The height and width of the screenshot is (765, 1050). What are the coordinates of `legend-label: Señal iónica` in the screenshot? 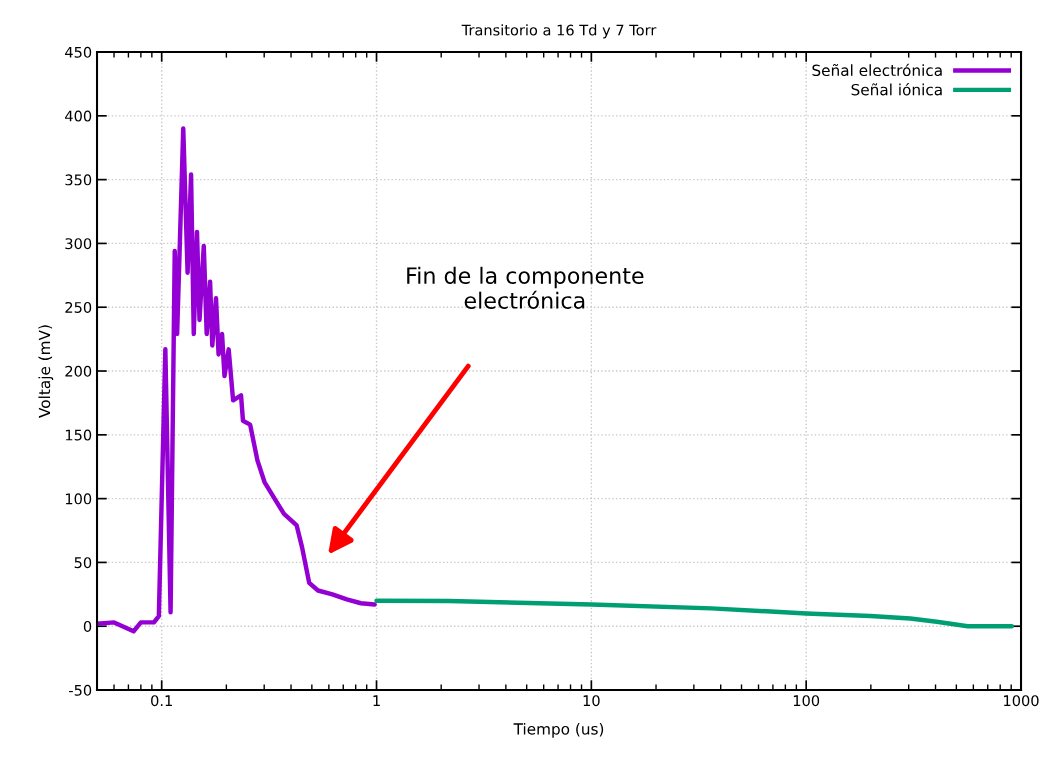 It's located at (896, 89).